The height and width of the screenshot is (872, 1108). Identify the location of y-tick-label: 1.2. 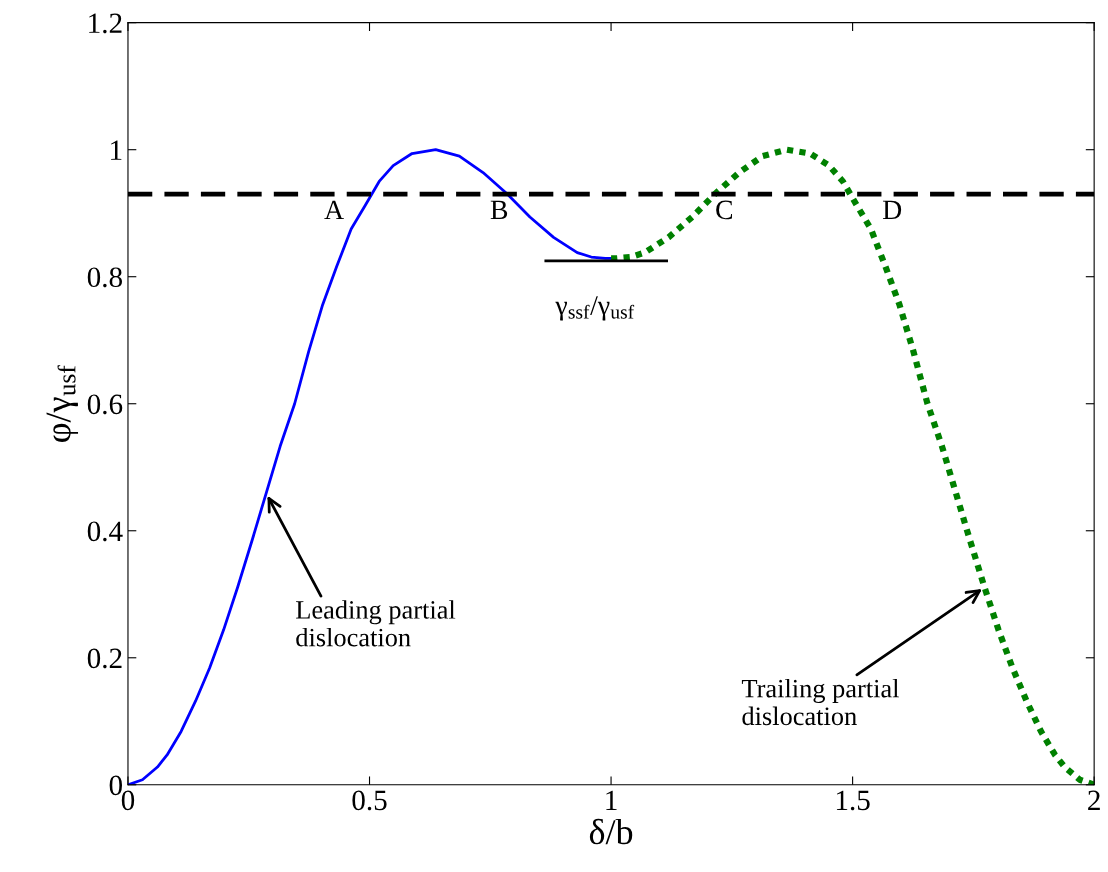
(105, 23).